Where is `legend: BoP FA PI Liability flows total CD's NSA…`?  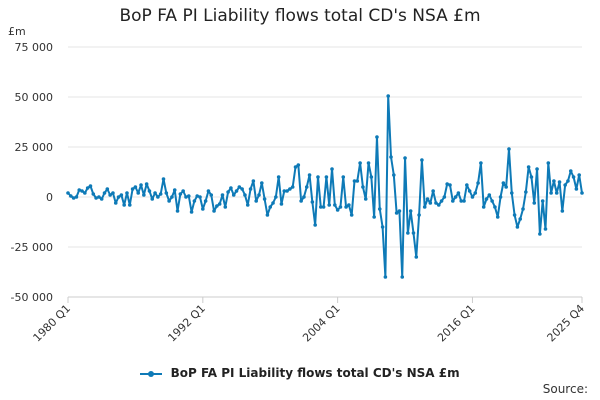 legend: BoP FA PI Liability flows total CD's NSA… is located at coordinates (300, 373).